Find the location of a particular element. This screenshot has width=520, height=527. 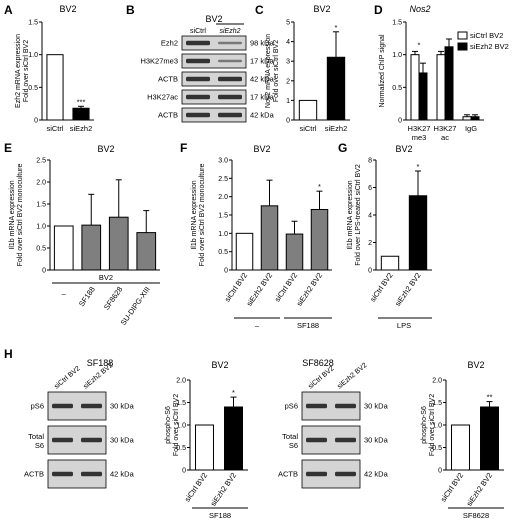

blot-b-row-kda: 98 kDa is located at coordinates (262, 43).